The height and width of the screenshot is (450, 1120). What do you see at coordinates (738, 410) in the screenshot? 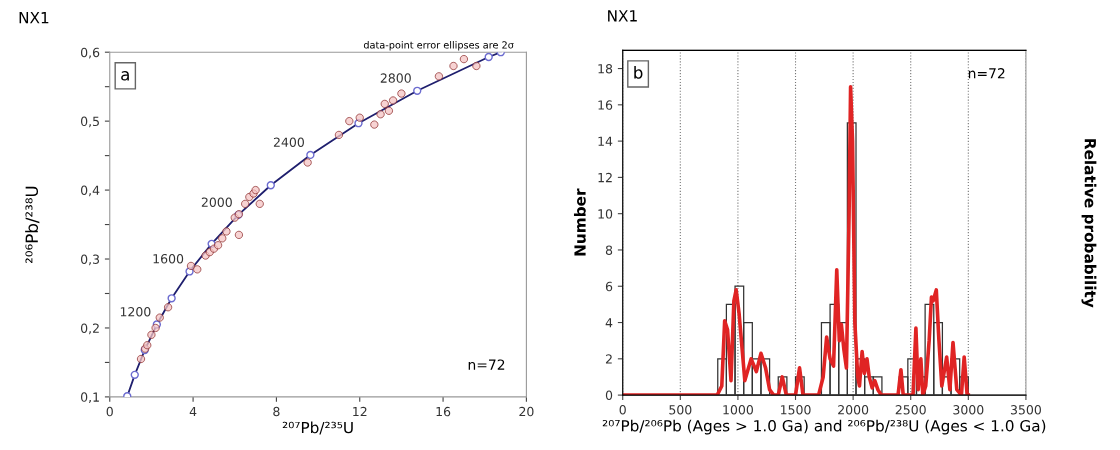
I see `x-tick-label: 1000` at bounding box center [738, 410].